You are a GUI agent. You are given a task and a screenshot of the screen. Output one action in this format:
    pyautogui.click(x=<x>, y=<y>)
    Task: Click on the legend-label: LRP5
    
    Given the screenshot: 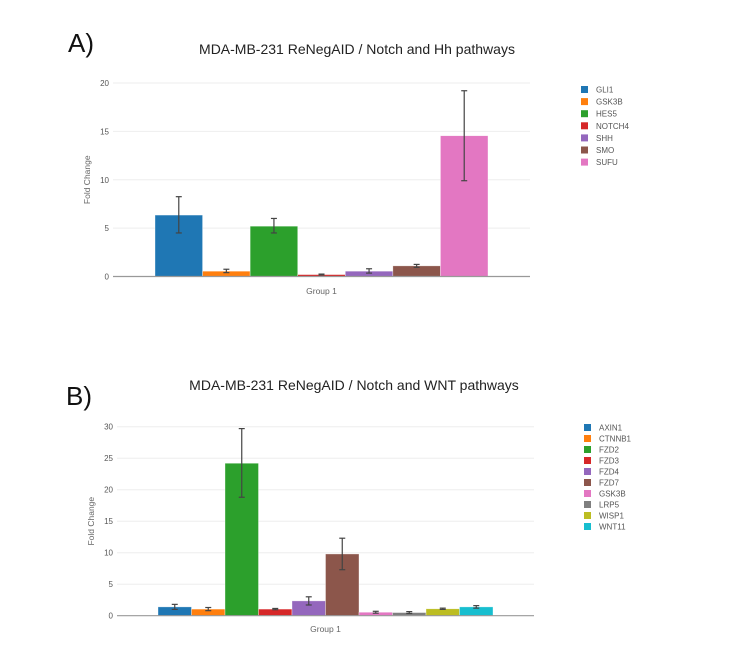 What is the action you would take?
    pyautogui.click(x=609, y=505)
    